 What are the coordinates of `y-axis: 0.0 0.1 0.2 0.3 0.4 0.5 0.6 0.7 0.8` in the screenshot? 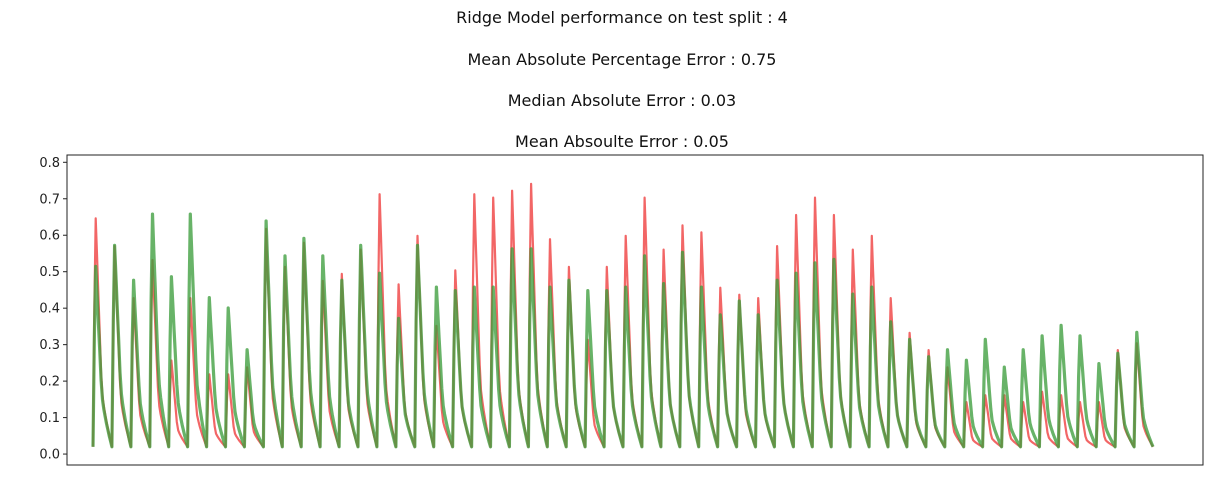 It's located at (53, 309).